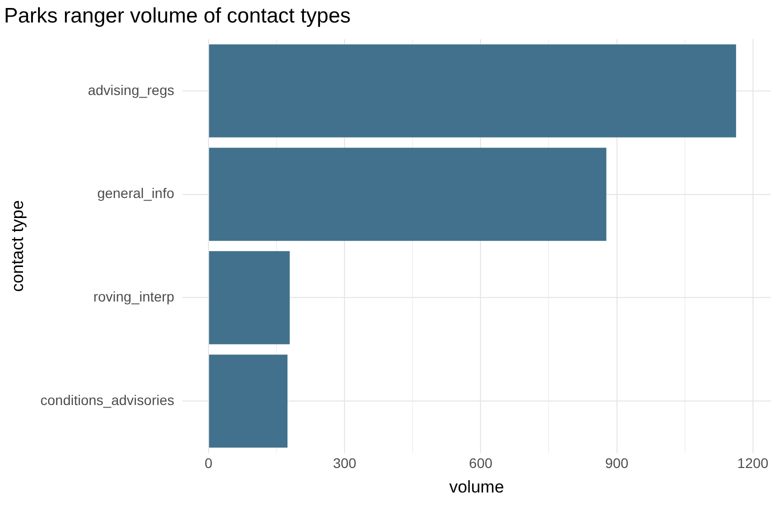 This screenshot has width=777, height=506. What do you see at coordinates (131, 90) in the screenshot?
I see `y-tick-label: advising_regs` at bounding box center [131, 90].